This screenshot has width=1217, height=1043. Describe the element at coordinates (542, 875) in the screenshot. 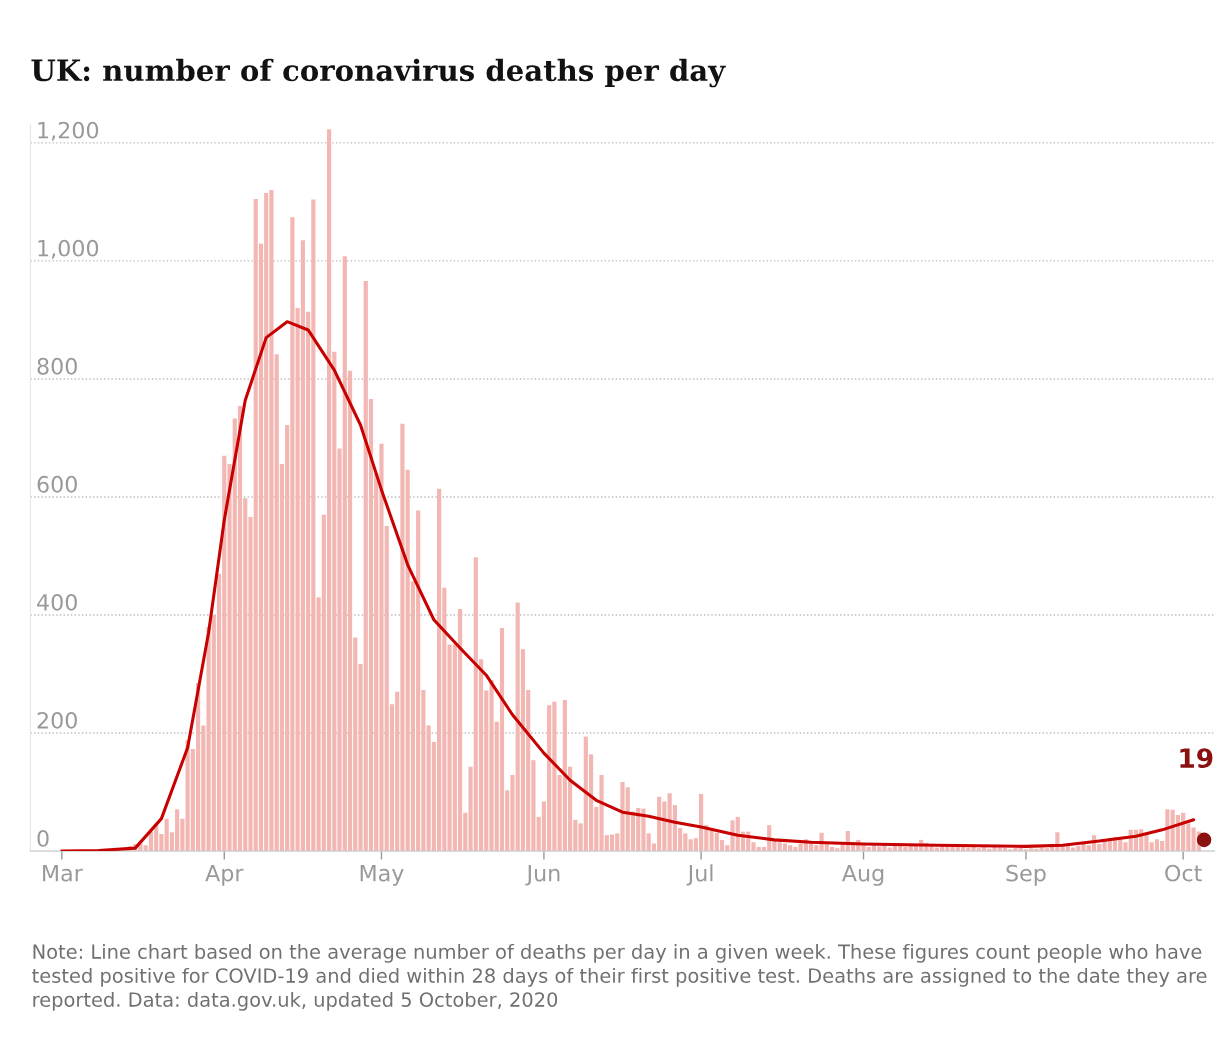

I see `x-tick-label: Jun` at that location.